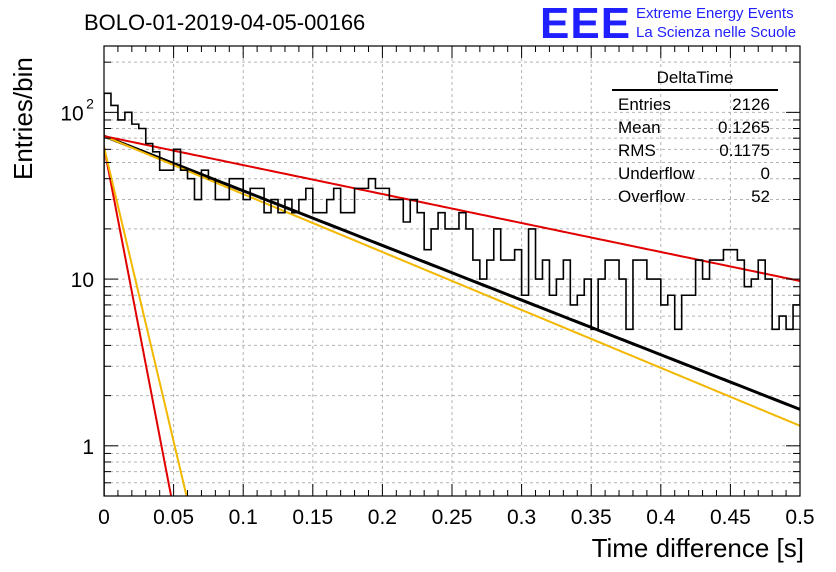 The height and width of the screenshot is (572, 836). I want to click on stats-label: Underflow, so click(656, 173).